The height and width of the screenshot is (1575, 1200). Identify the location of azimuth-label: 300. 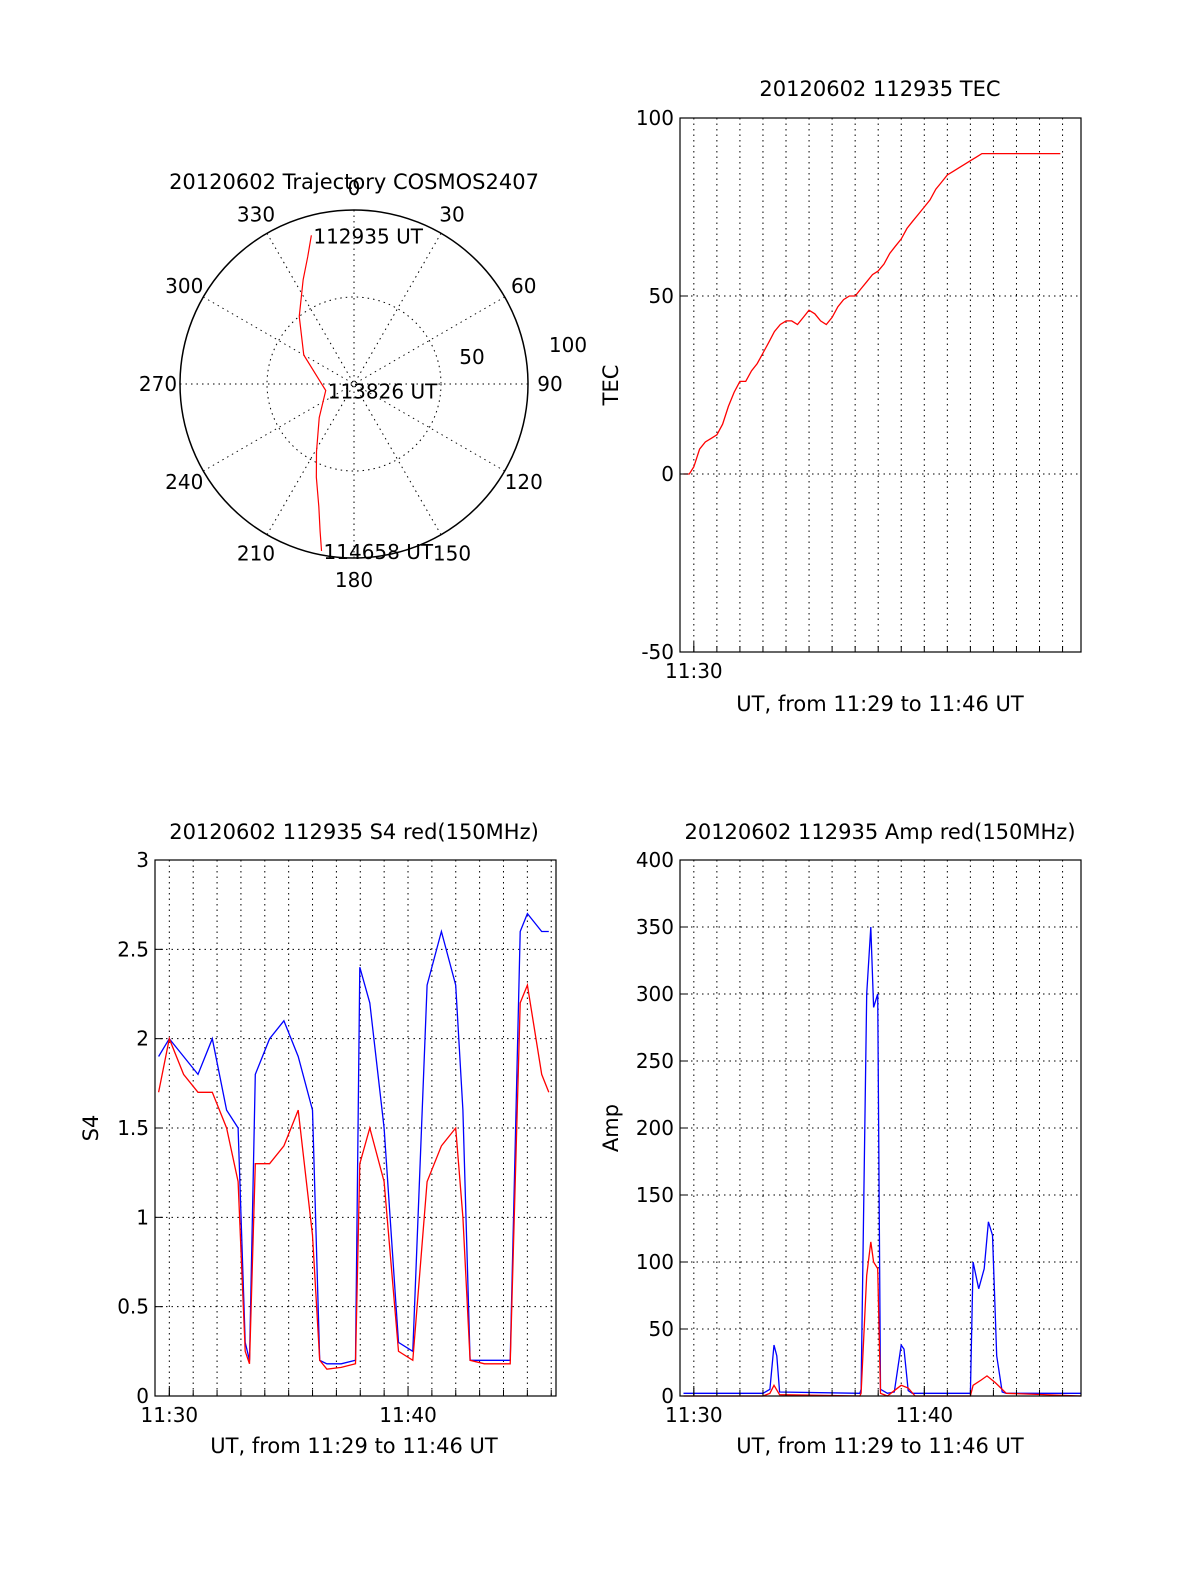
(184, 286).